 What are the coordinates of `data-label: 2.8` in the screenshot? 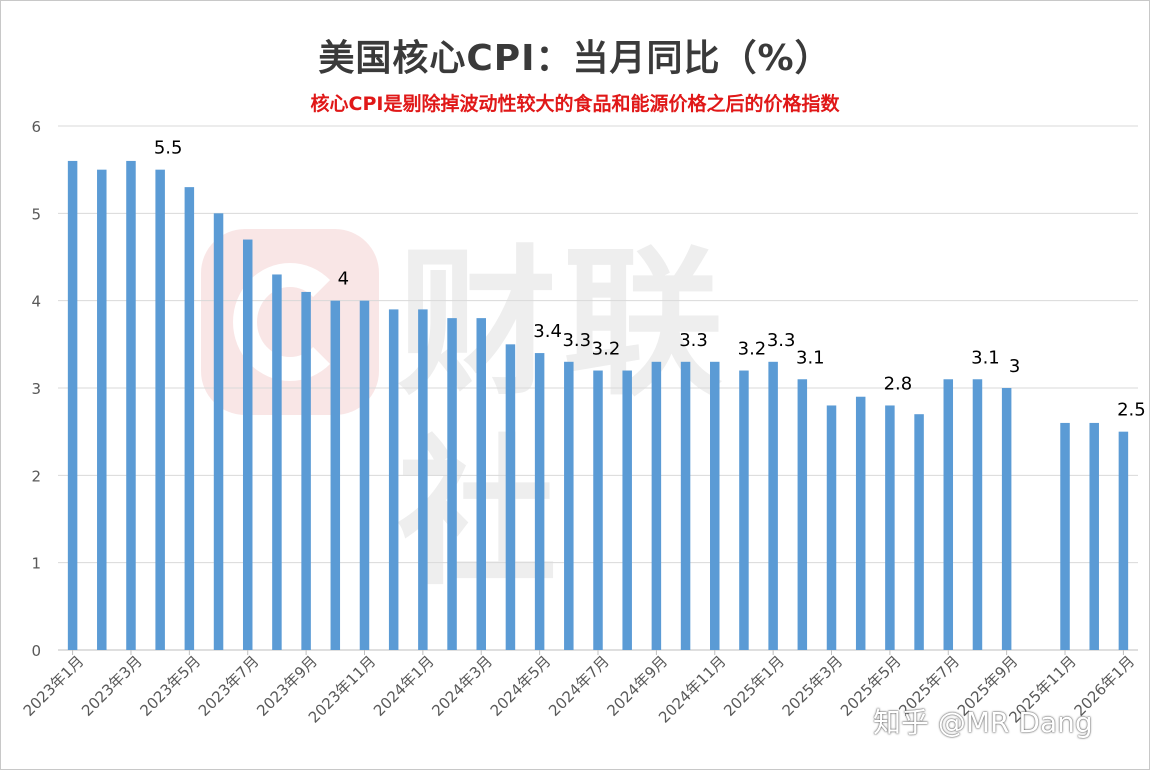 It's located at (898, 383).